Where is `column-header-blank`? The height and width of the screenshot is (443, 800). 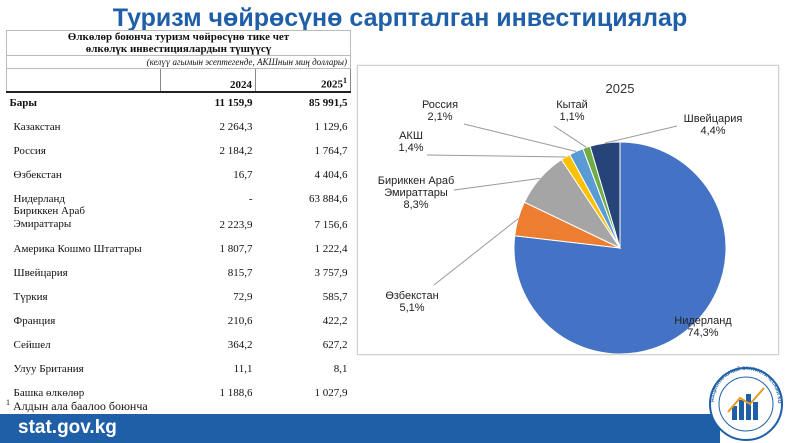
column-header-blank is located at coordinates (83, 80).